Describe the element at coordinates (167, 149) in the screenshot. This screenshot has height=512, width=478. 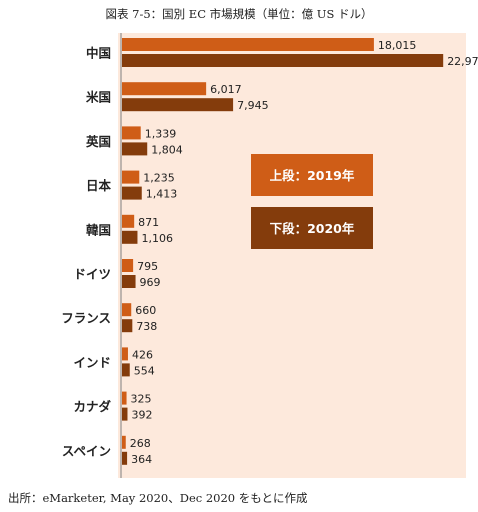
I see `value-label-2020: 1,804` at that location.